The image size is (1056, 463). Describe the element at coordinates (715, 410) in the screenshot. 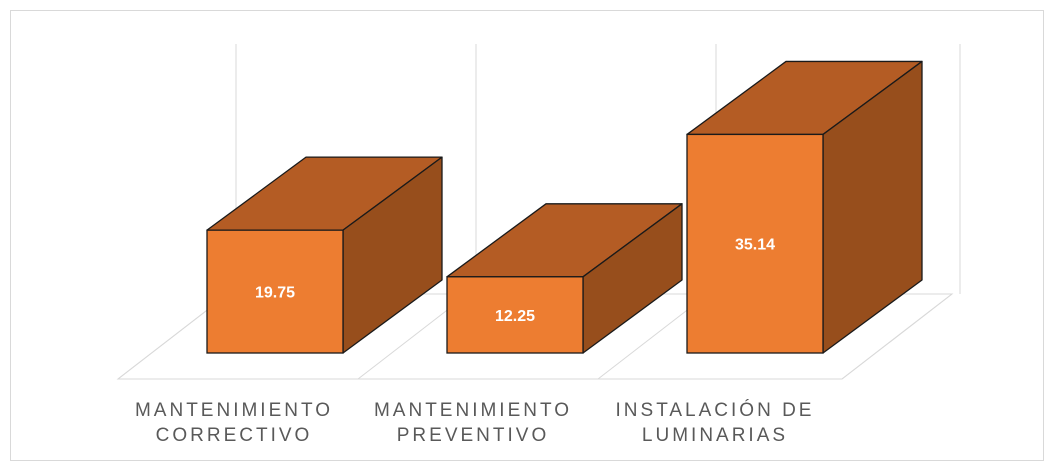

I see `category-label-line-1: INSTALACIÓN DE` at that location.